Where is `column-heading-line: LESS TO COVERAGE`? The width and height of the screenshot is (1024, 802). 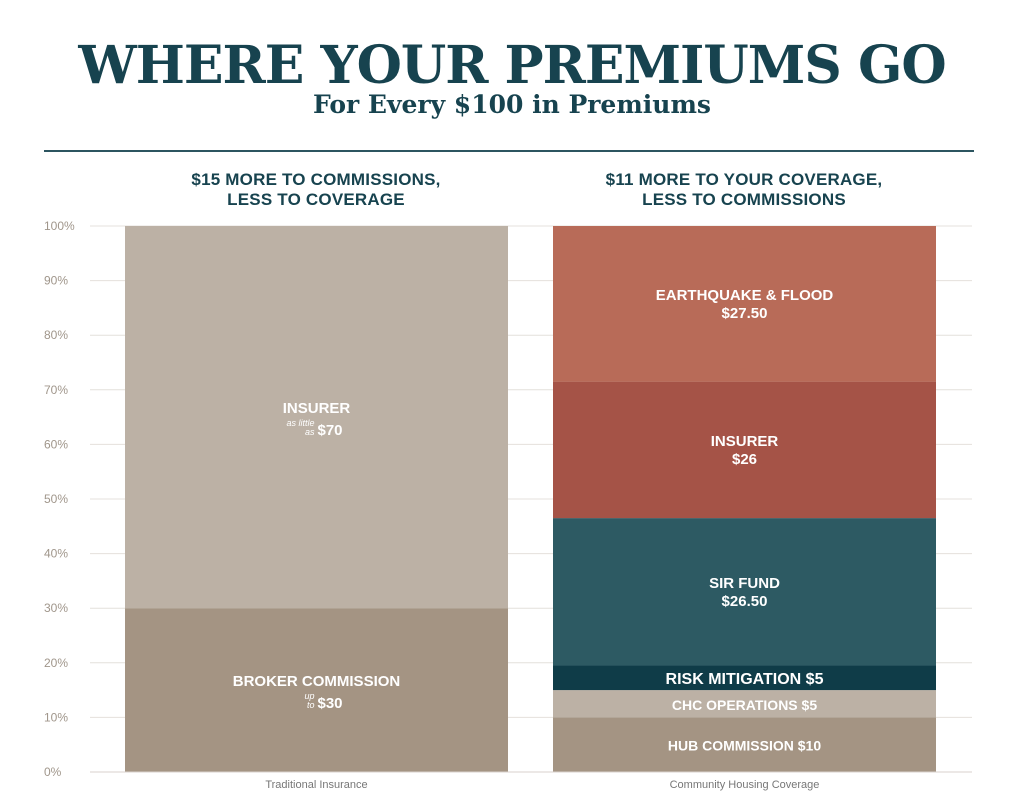 column-heading-line: LESS TO COVERAGE is located at coordinates (316, 199).